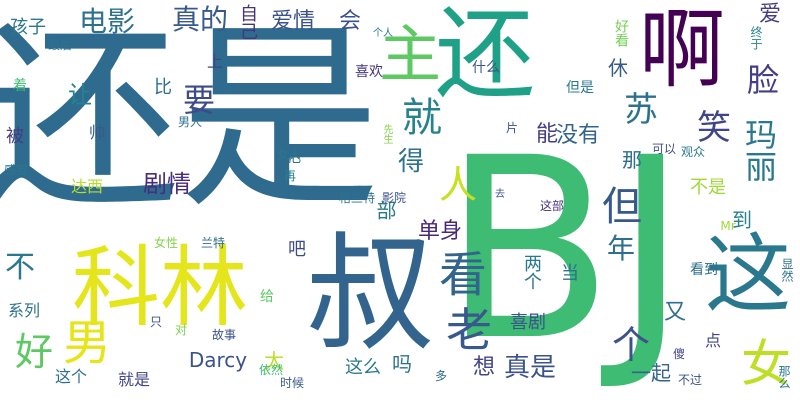 The image size is (800, 400). What do you see at coordinates (422, 118) in the screenshot?
I see `word-10: 就` at bounding box center [422, 118].